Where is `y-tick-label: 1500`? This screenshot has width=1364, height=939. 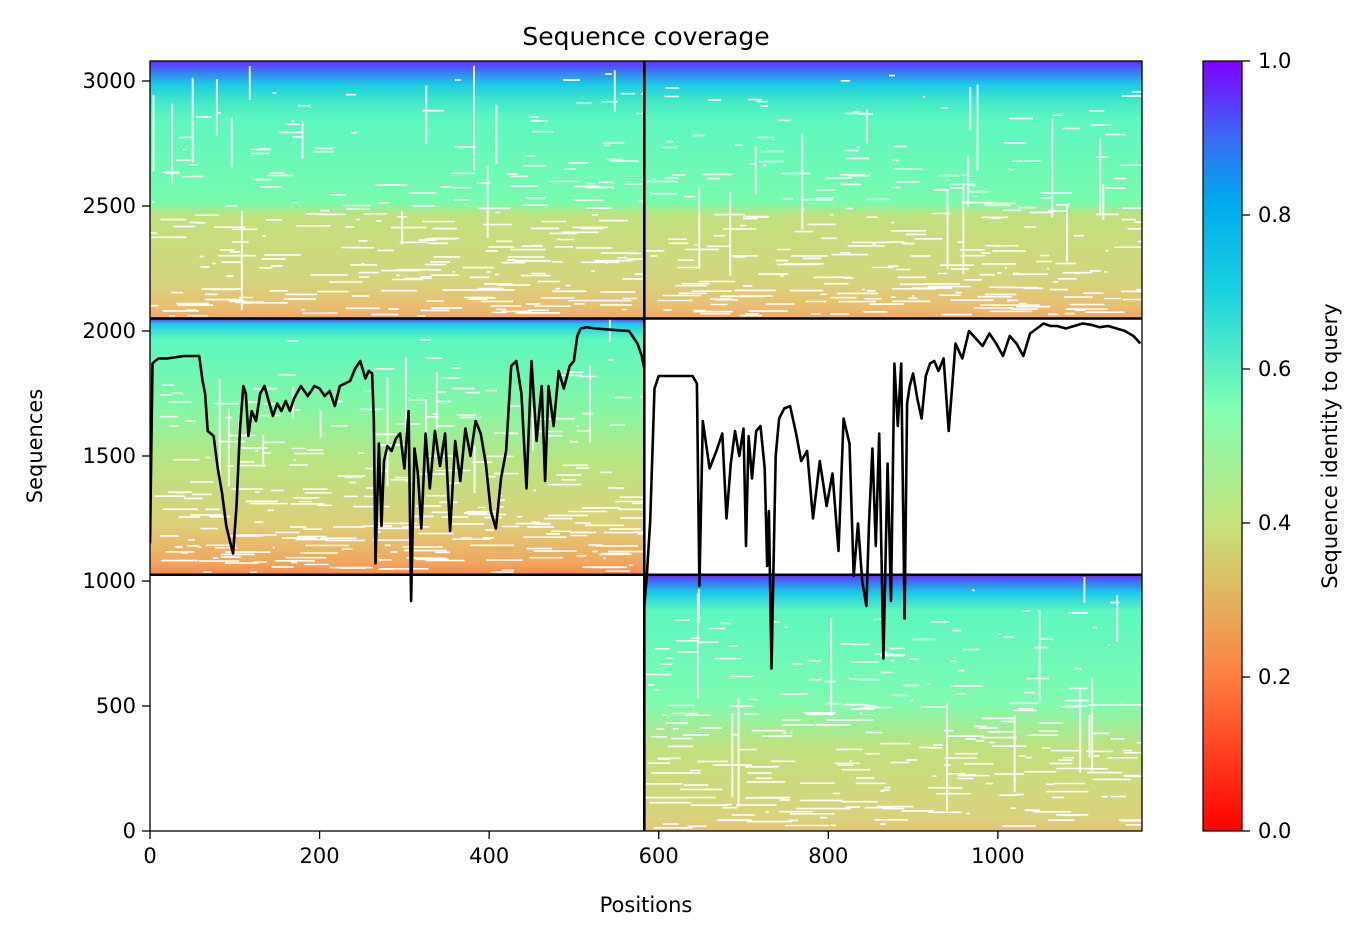 y-tick-label: 1500 is located at coordinates (109, 456).